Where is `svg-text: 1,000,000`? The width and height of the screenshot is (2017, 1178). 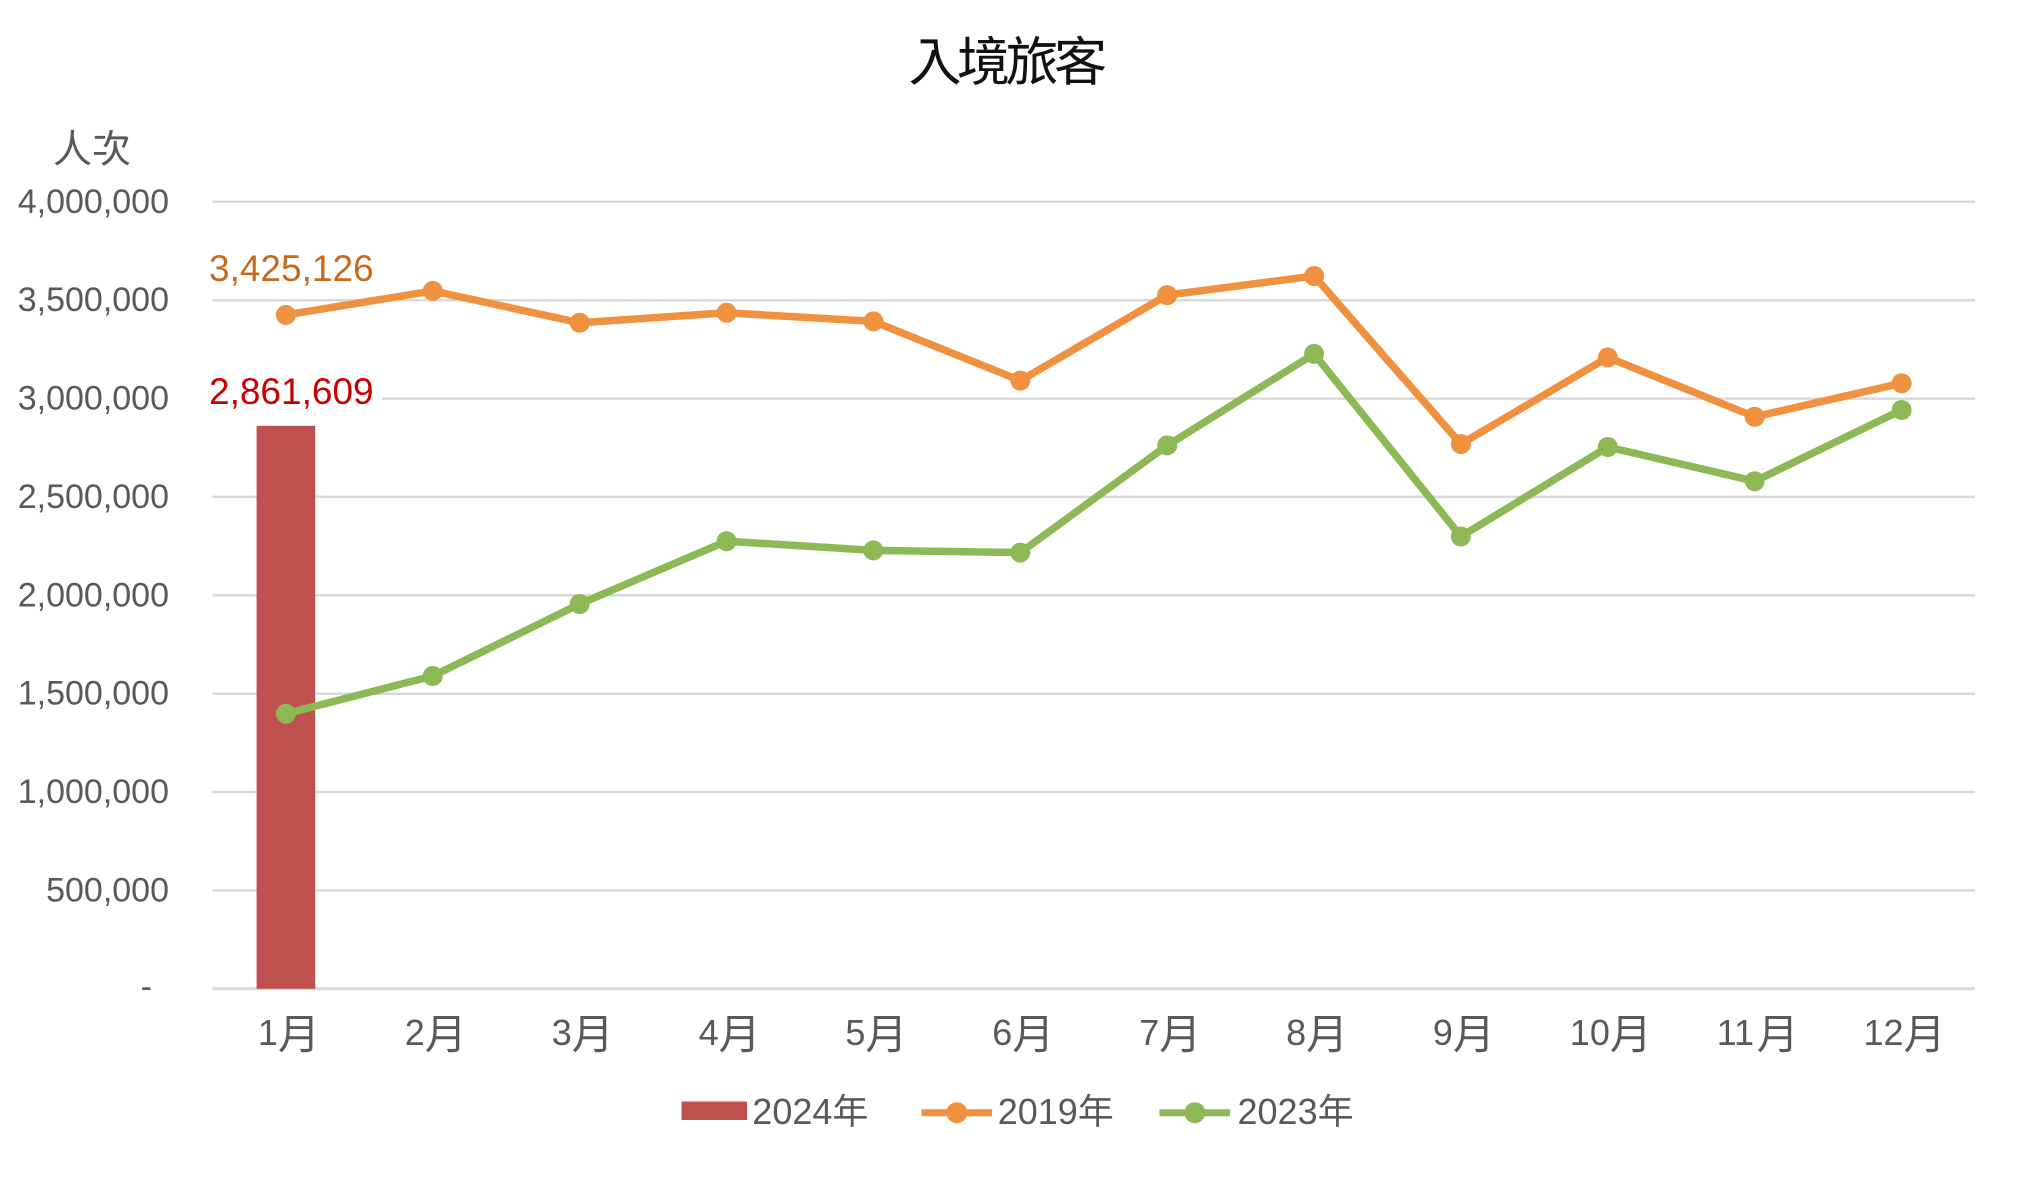 svg-text: 1,000,000 is located at coordinates (93, 792).